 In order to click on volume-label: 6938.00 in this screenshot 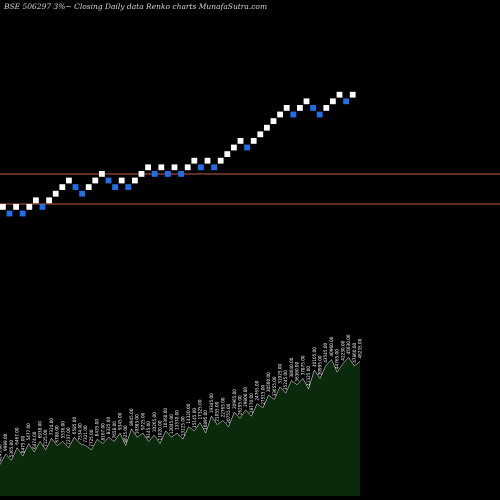, I will do `click(40, 430)`.